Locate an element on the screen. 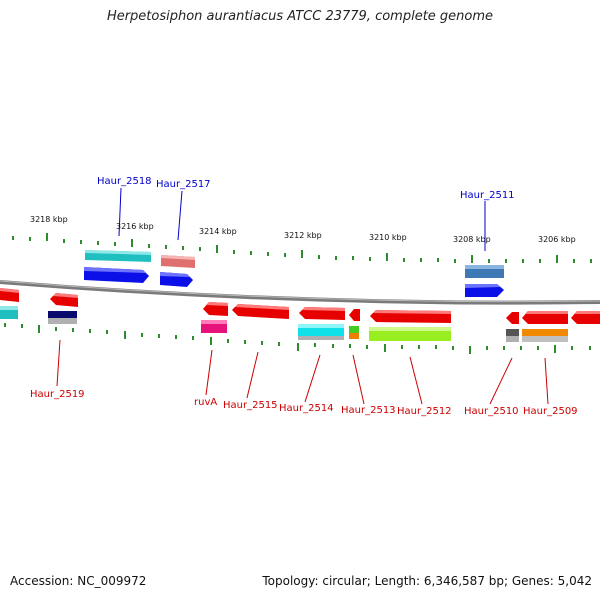 This screenshot has height=600, width=600. gene-label-haur-2517: Haur_2517 is located at coordinates (183, 184).